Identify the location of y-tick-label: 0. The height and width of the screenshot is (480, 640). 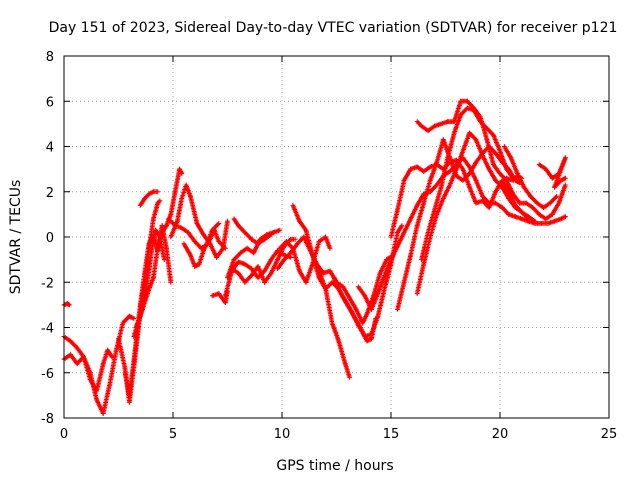
(50, 238).